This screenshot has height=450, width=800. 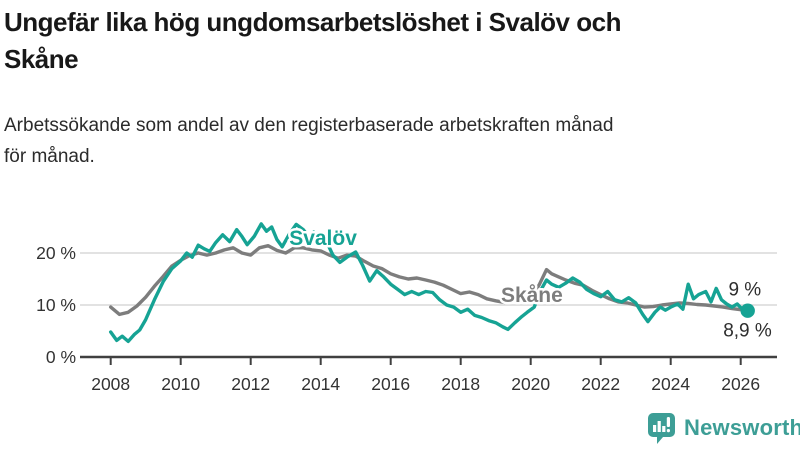 What do you see at coordinates (61, 357) in the screenshot?
I see `y-tick-label: 0 %` at bounding box center [61, 357].